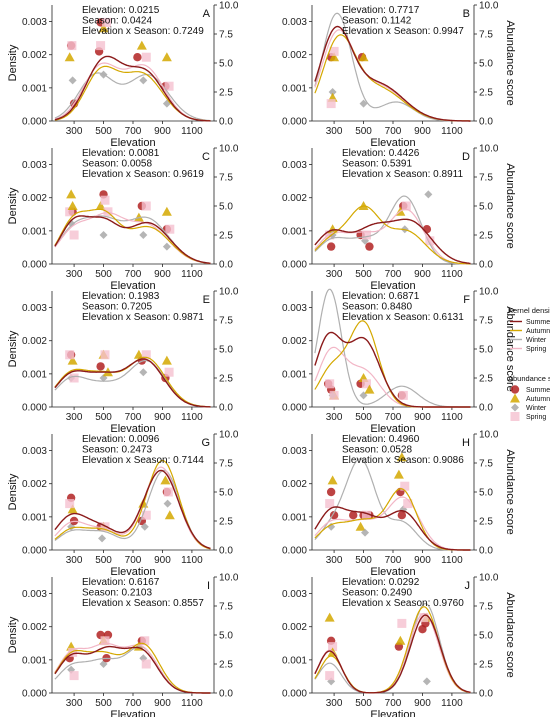  What do you see at coordinates (381, 582) in the screenshot?
I see `stat-line: Elevation: 0.0292` at bounding box center [381, 582].